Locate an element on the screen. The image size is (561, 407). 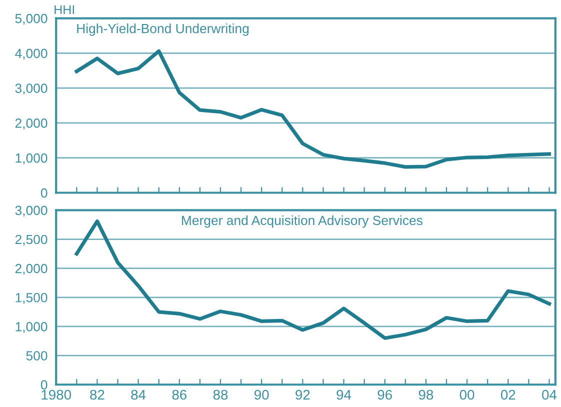
x-tick-label: 96 is located at coordinates (385, 395).